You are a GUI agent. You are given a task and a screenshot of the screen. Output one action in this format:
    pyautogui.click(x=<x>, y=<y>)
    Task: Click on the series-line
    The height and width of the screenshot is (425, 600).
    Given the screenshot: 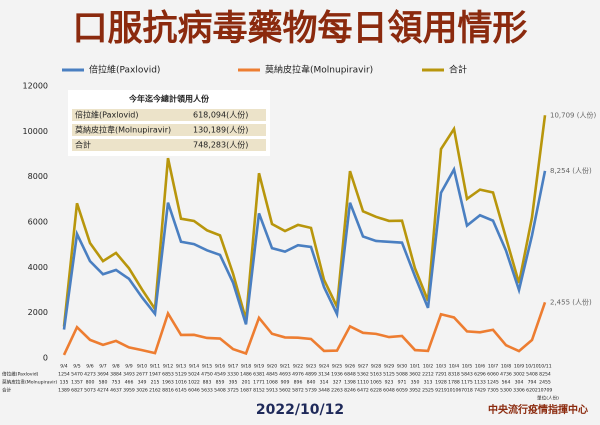 What is the action you would take?
    pyautogui.click(x=304, y=328)
    